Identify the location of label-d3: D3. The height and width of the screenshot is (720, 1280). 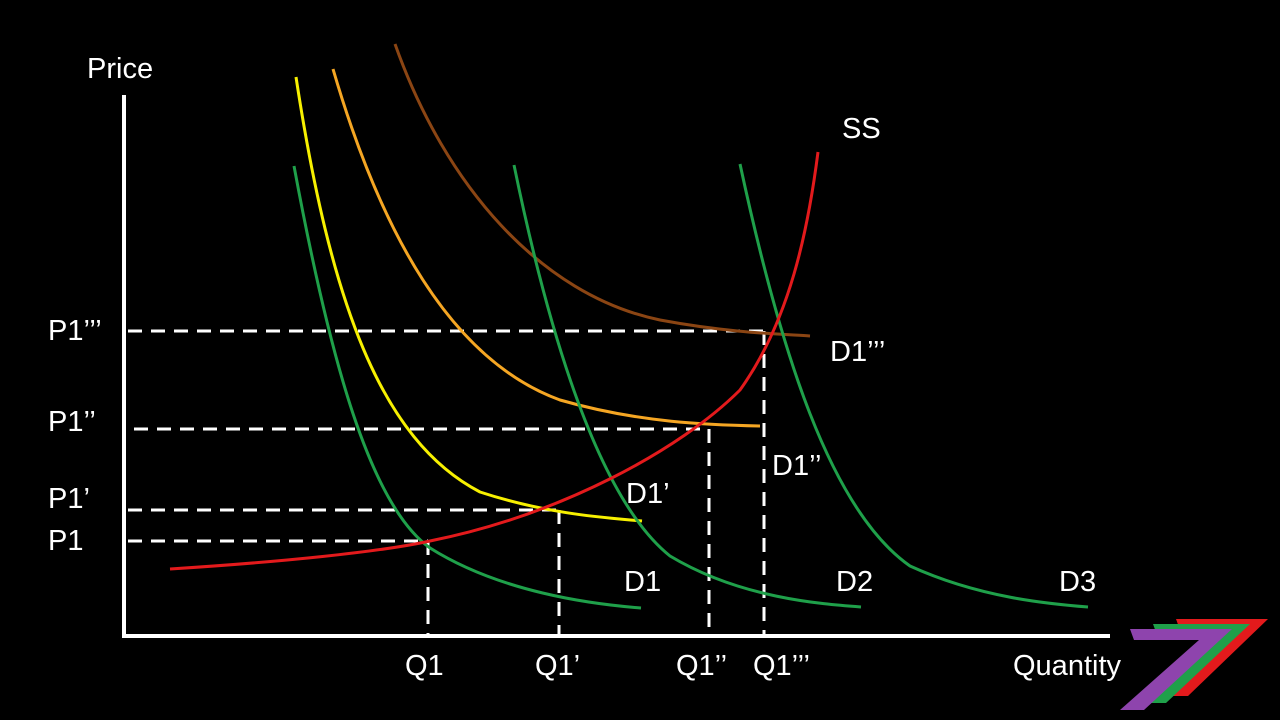
(1078, 582).